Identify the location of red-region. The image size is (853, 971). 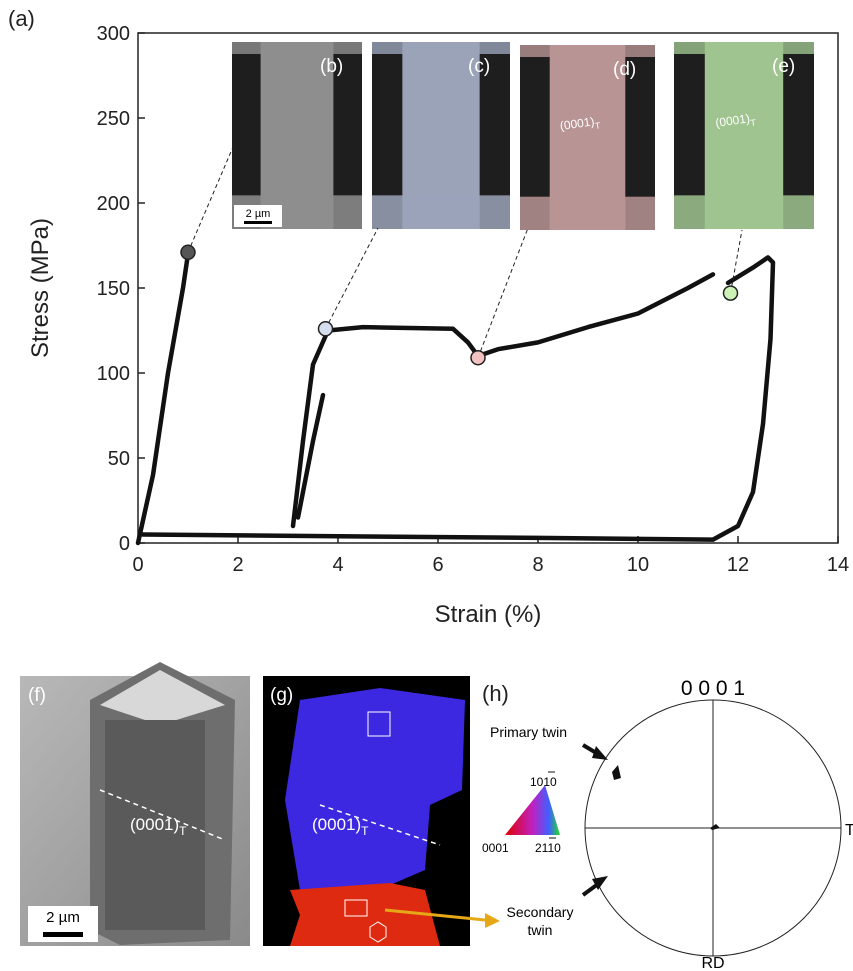
(365, 914).